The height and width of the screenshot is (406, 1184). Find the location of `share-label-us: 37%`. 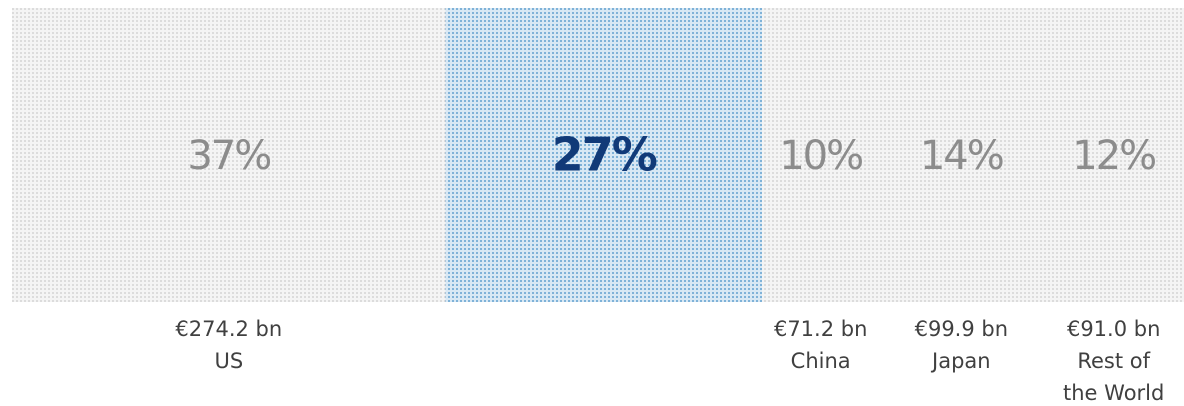

share-label-us: 37% is located at coordinates (228, 156).